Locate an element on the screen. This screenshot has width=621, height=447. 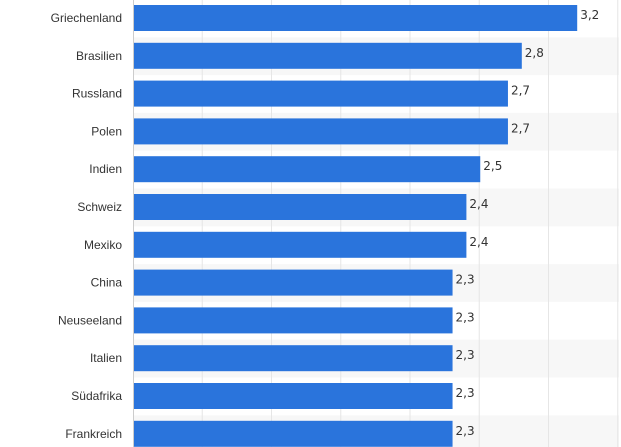
category-label: Frankreich is located at coordinates (93, 434).